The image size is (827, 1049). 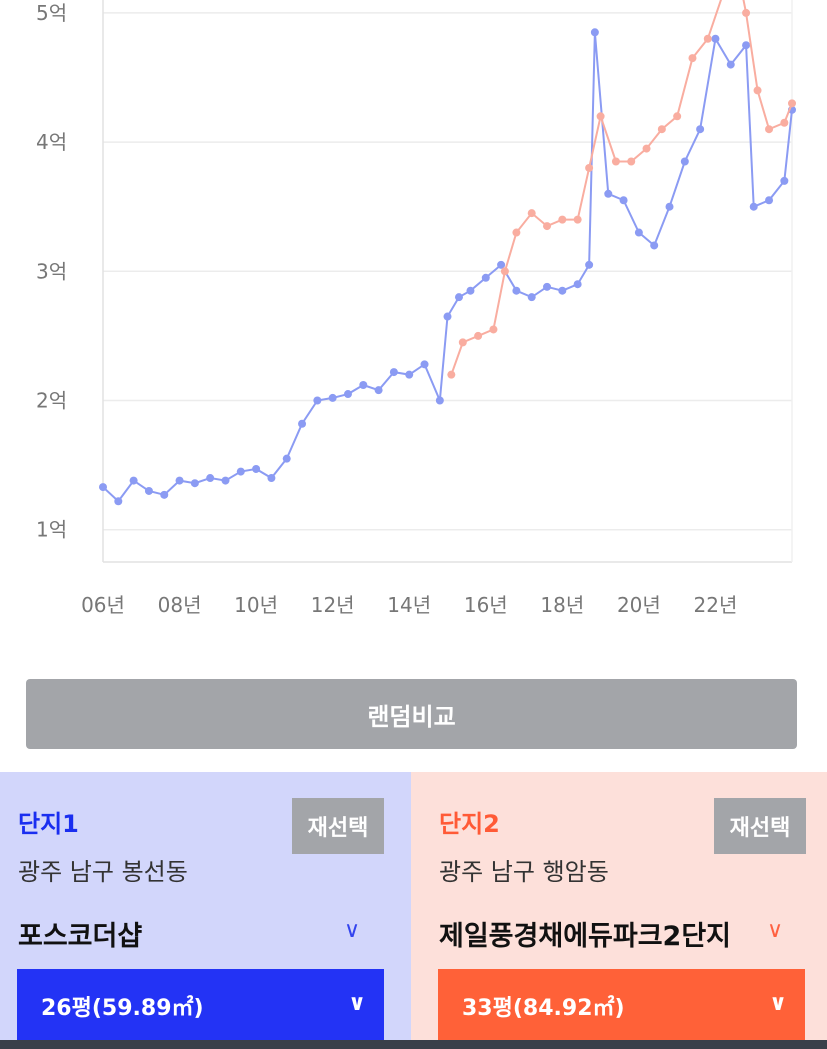 What do you see at coordinates (333, 605) in the screenshot?
I see `x-tick-label: 12년` at bounding box center [333, 605].